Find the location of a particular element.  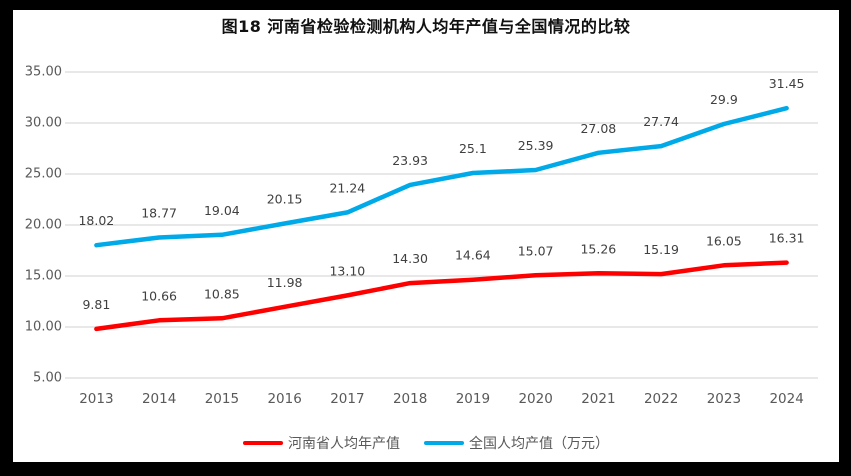

x-axis-tick-label: 2021 is located at coordinates (598, 399).